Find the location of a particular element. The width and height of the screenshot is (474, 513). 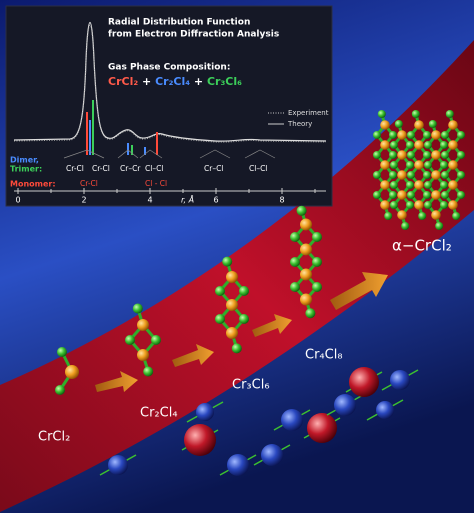

trimer-formula: Cr₃Cl₆ is located at coordinates (224, 81).